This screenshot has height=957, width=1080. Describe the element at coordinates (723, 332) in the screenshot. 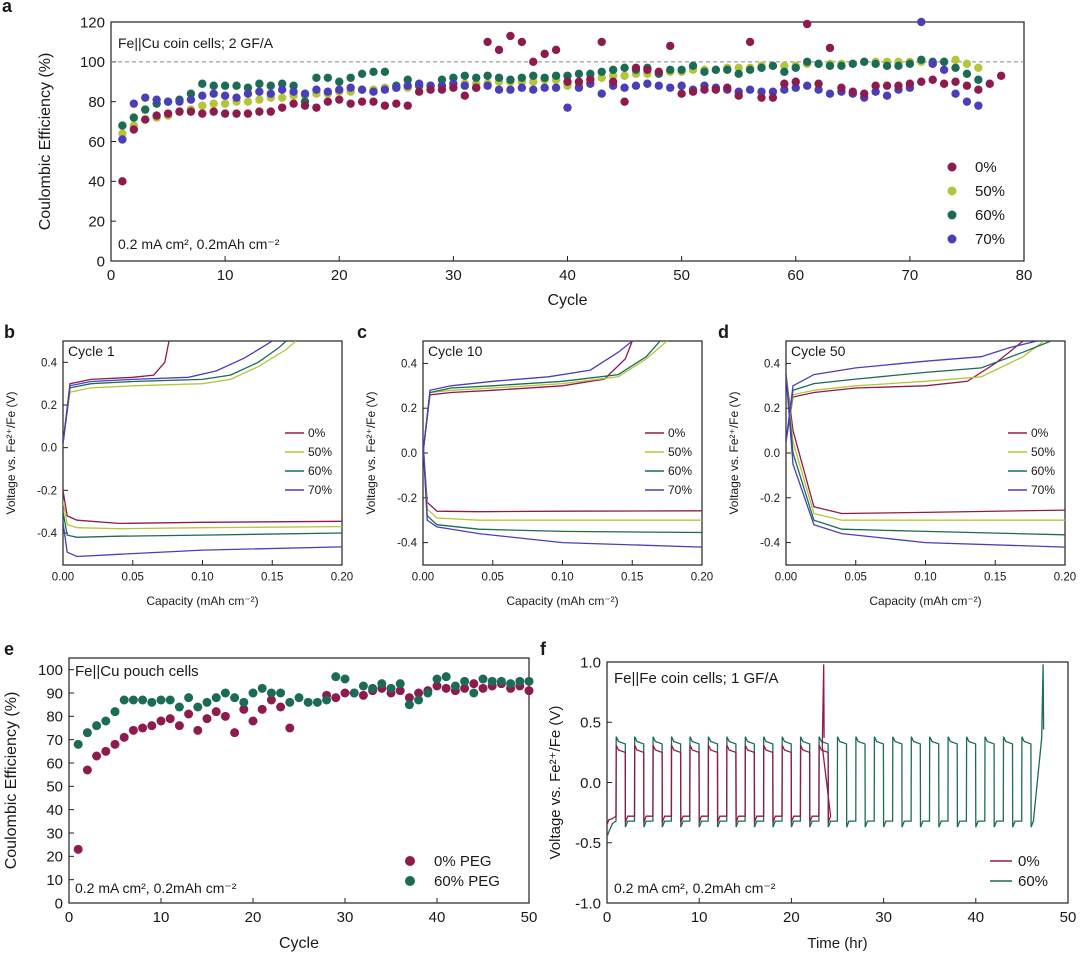

I see `panel-letter-d: d` at that location.